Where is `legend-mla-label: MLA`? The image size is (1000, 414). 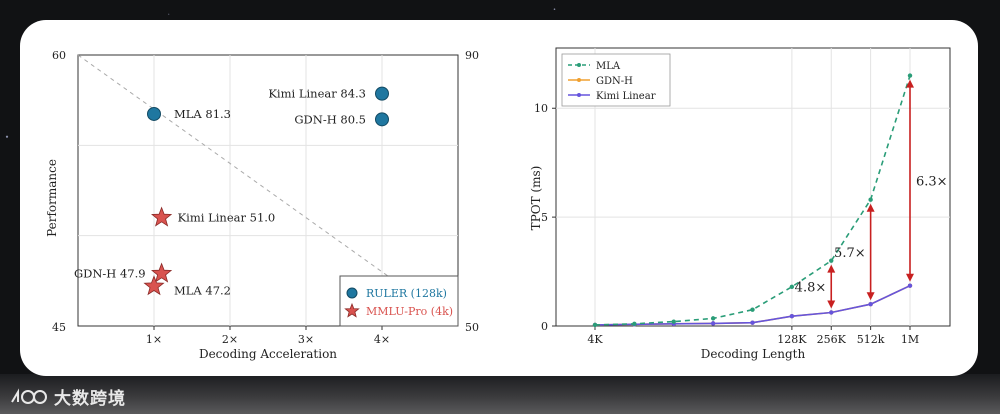 legend-mla-label: MLA is located at coordinates (608, 66).